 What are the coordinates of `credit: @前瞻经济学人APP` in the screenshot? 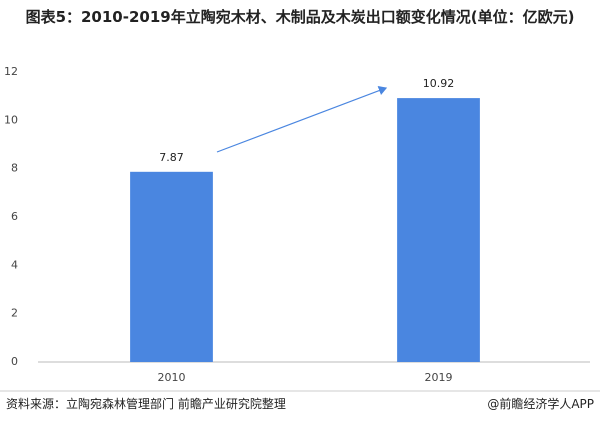 It's located at (540, 404).